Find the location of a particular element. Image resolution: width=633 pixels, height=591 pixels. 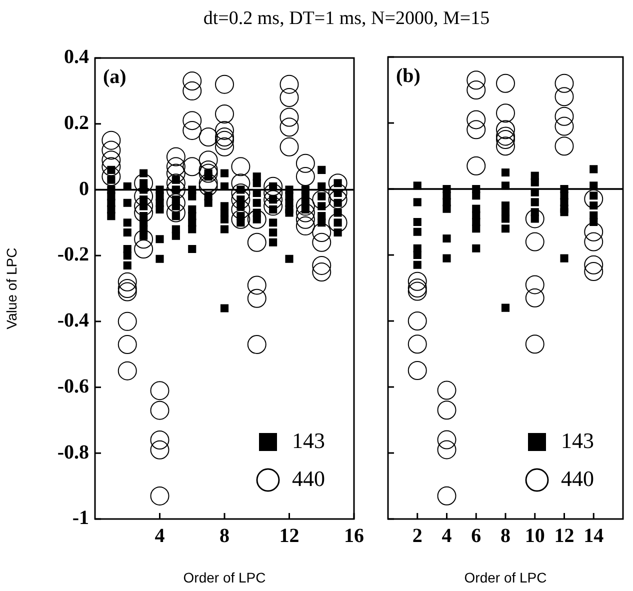

y-axis-title: Value of LPC is located at coordinates (11, 289).